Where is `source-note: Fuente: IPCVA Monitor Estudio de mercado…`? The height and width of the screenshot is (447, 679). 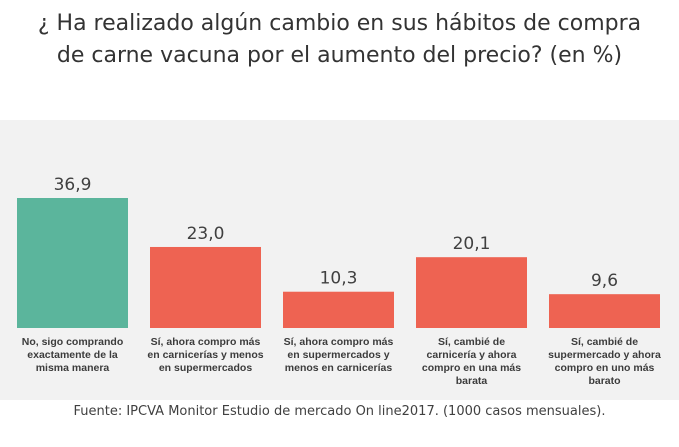 source-note: Fuente: IPCVA Monitor Estudio de mercado… is located at coordinates (339, 411).